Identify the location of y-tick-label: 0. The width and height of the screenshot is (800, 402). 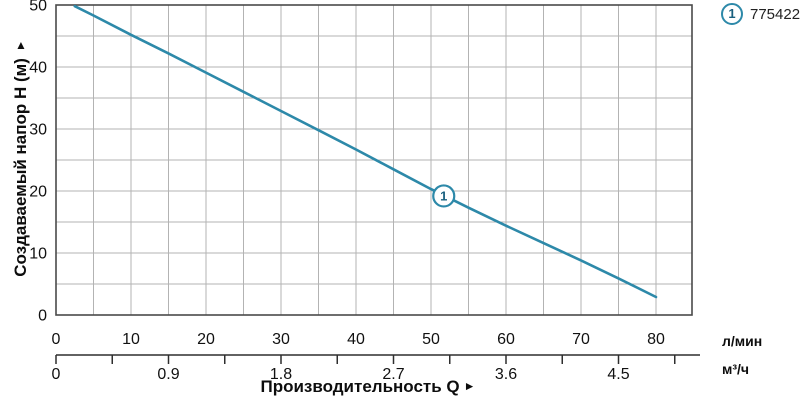
(42, 316).